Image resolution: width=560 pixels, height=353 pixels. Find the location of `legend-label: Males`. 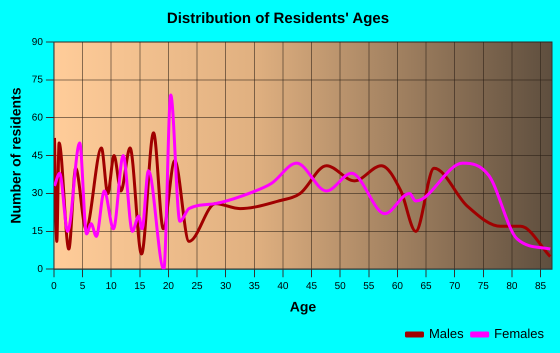

legend-label: Males is located at coordinates (446, 334).